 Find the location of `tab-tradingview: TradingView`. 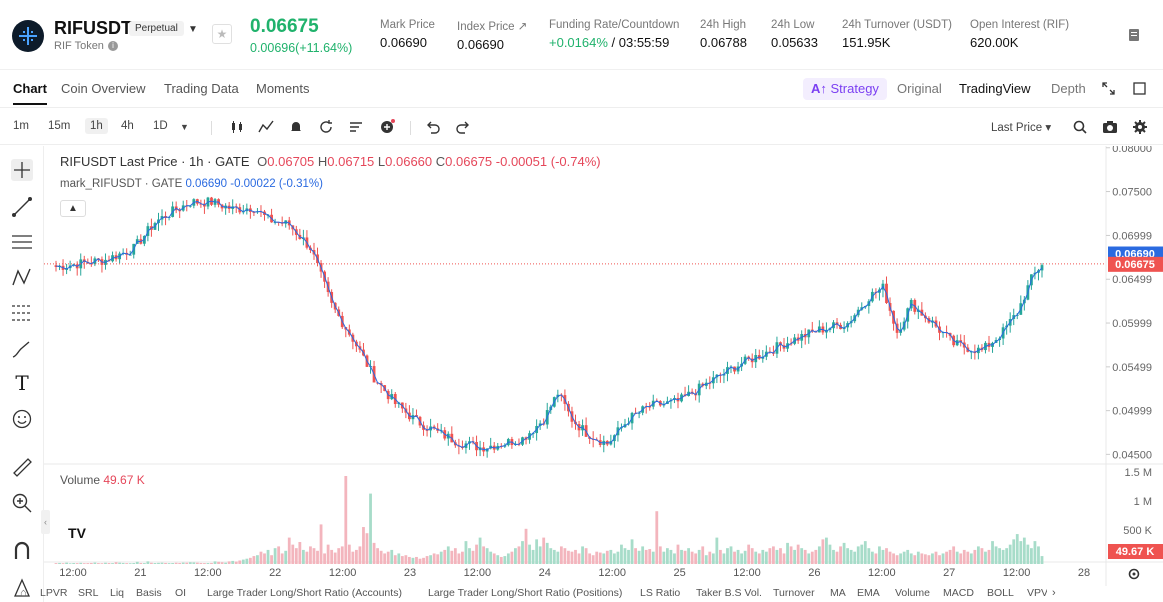

tab-tradingview: TradingView is located at coordinates (995, 88).